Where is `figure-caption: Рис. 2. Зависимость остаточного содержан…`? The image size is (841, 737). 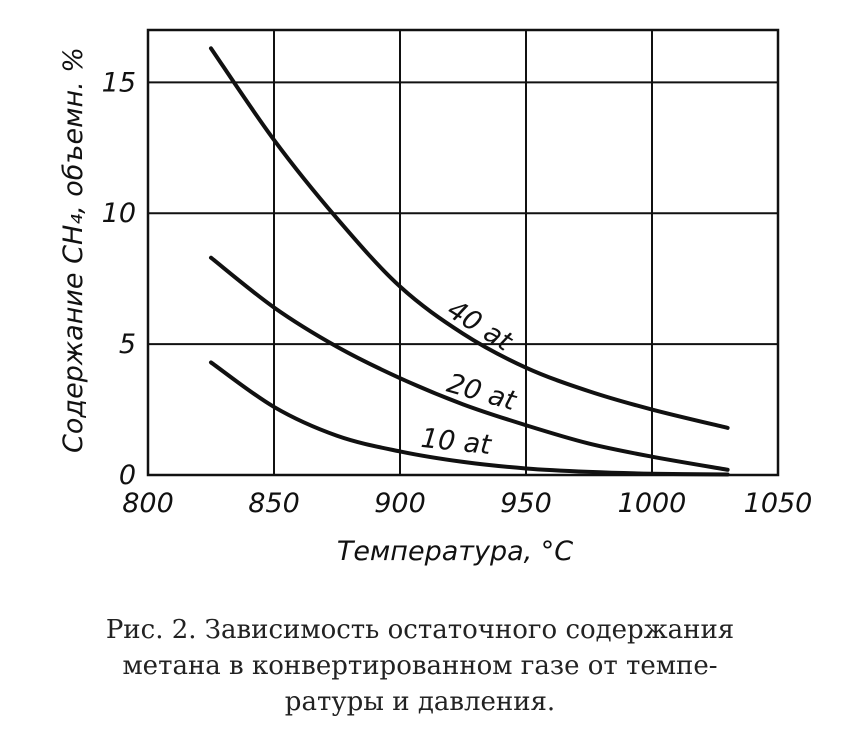 figure-caption: Рис. 2. Зависимость остаточного содержан… is located at coordinates (420, 666).